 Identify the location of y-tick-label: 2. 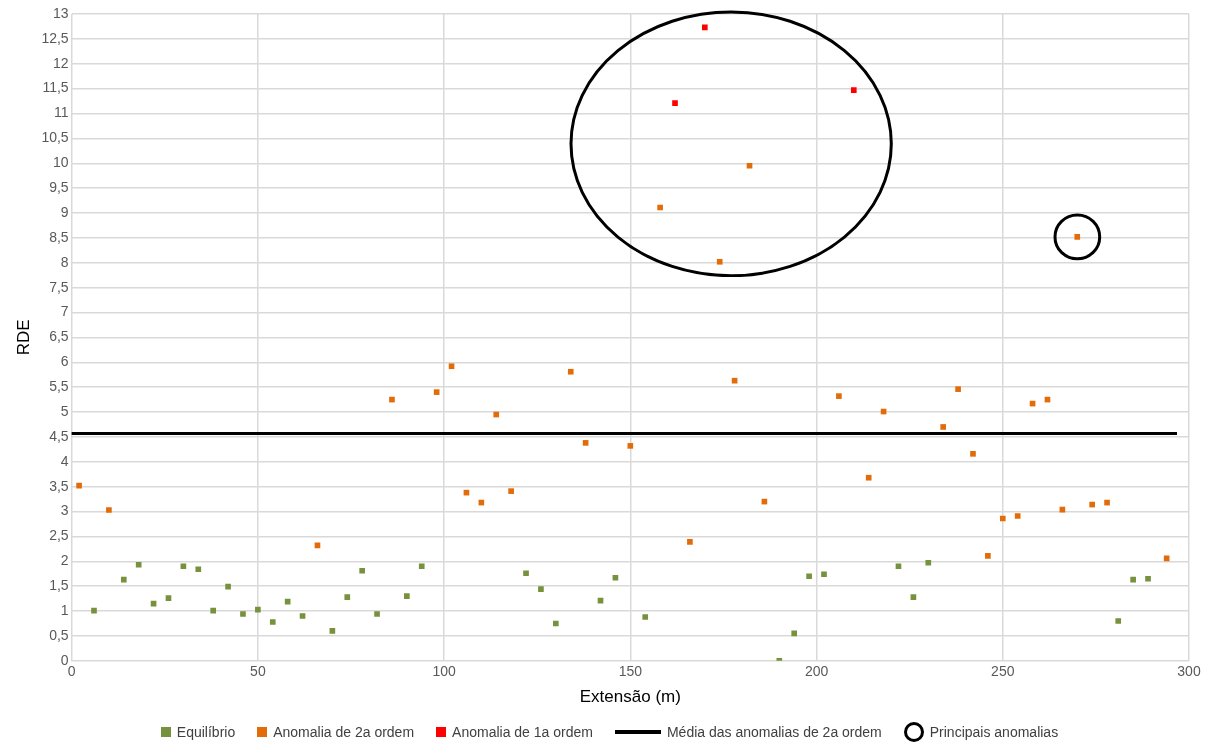
(64, 560).